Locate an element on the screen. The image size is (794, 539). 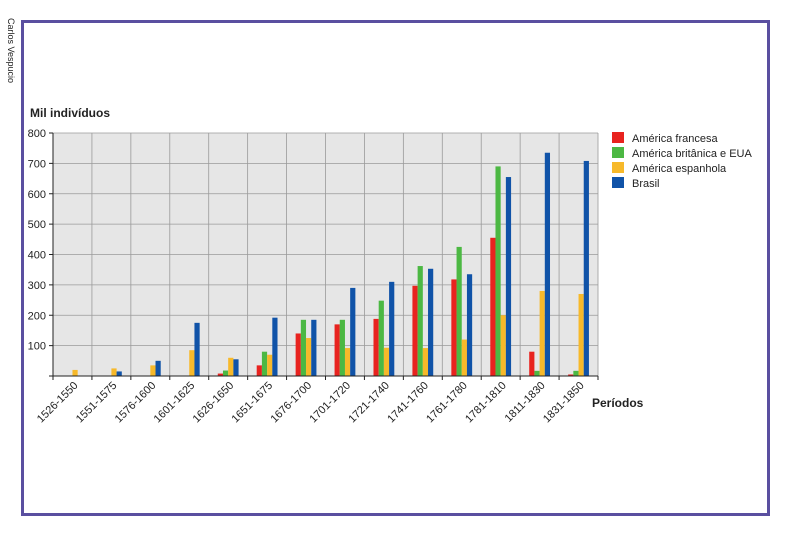
x-tick-label: 1701-1720 is located at coordinates (330, 403).